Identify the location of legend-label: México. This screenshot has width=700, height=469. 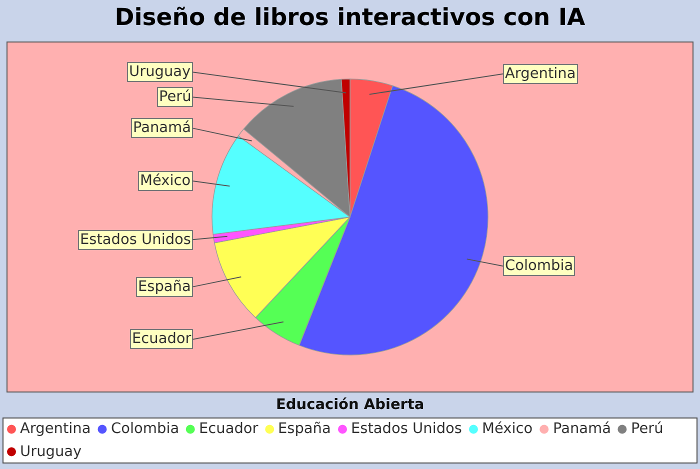
(507, 429).